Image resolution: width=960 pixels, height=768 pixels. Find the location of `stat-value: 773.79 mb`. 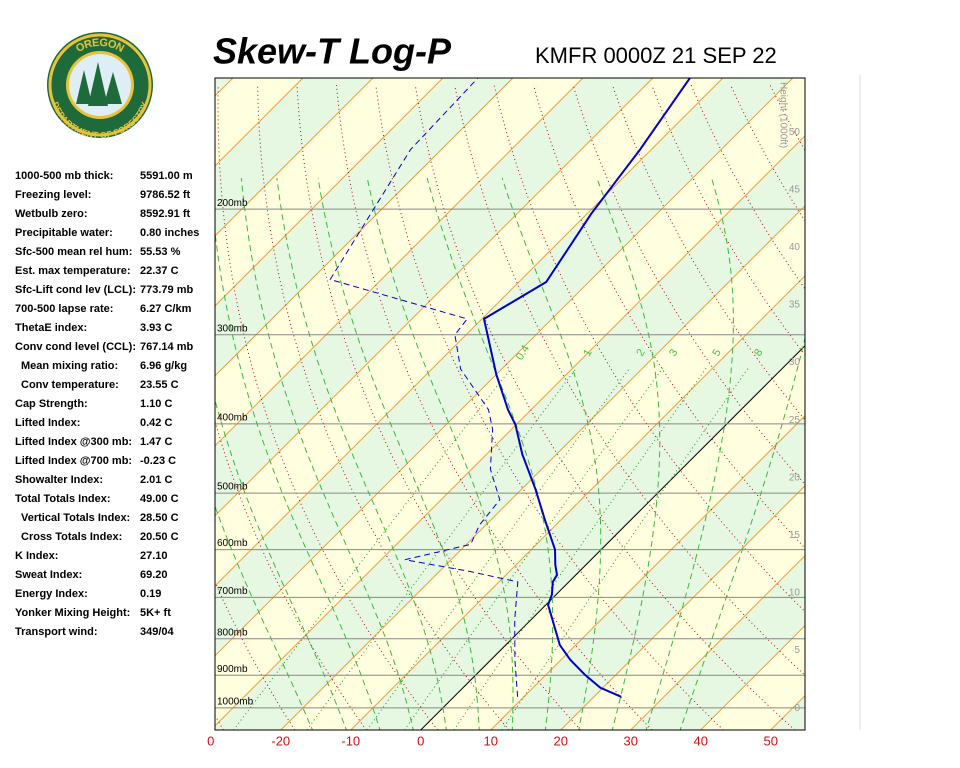

stat-value: 773.79 mb is located at coordinates (166, 290).